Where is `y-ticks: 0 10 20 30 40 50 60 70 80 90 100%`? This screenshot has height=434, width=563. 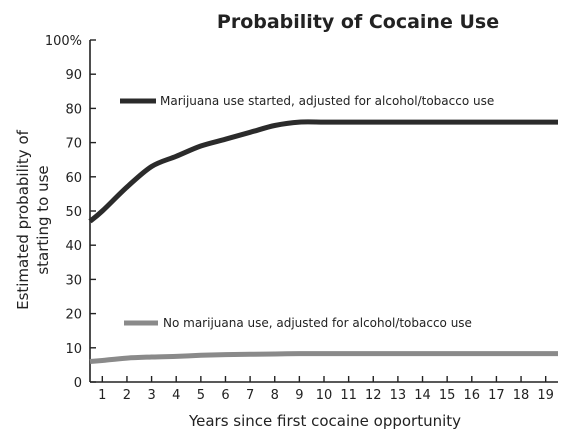 y-ticks: 0 10 20 30 40 50 60 70 80 90 100% is located at coordinates (70, 212).